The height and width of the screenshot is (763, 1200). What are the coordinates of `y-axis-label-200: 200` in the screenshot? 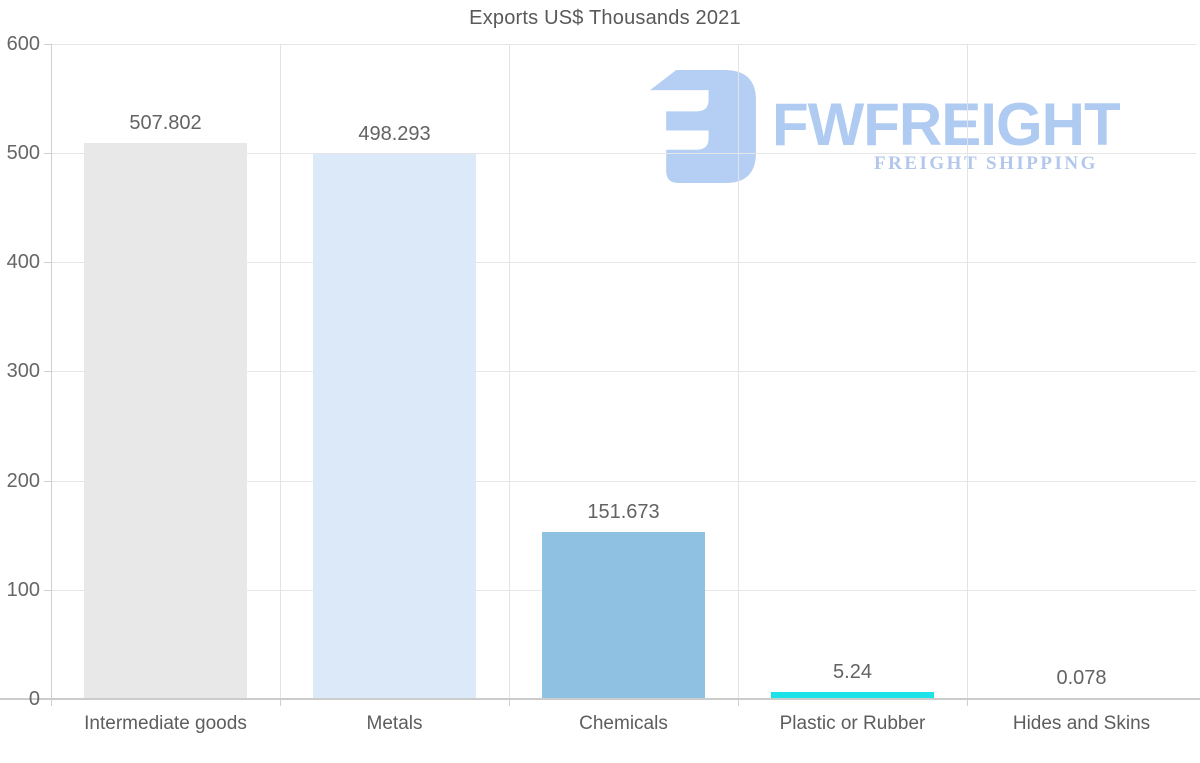 It's located at (23, 480).